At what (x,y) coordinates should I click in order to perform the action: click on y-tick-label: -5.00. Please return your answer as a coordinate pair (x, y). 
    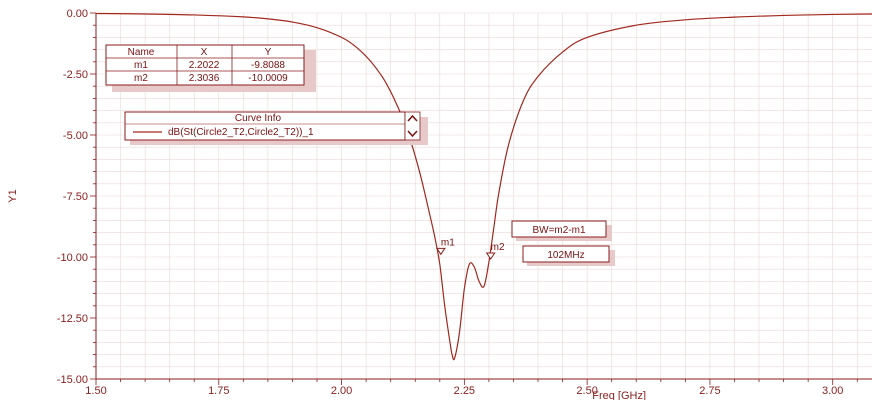
    Looking at the image, I should click on (75, 136).